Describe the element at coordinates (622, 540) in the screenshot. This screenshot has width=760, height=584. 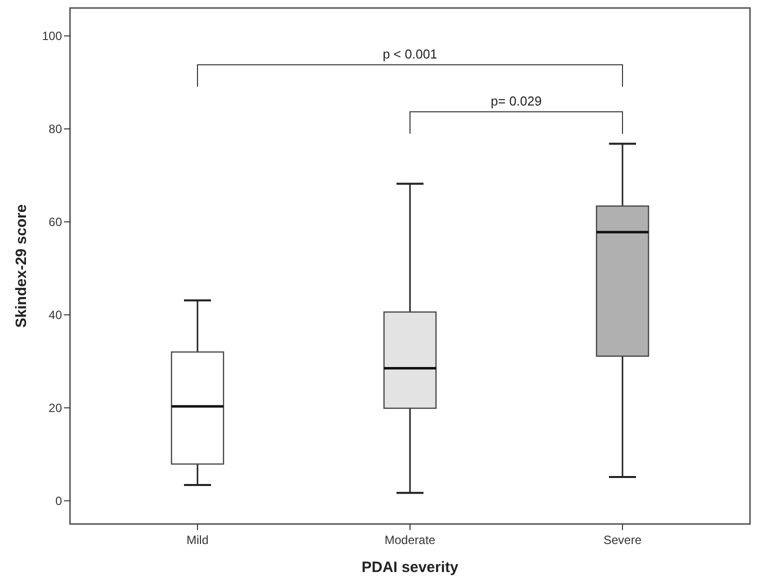
I see `x-tick-label: Severe` at that location.